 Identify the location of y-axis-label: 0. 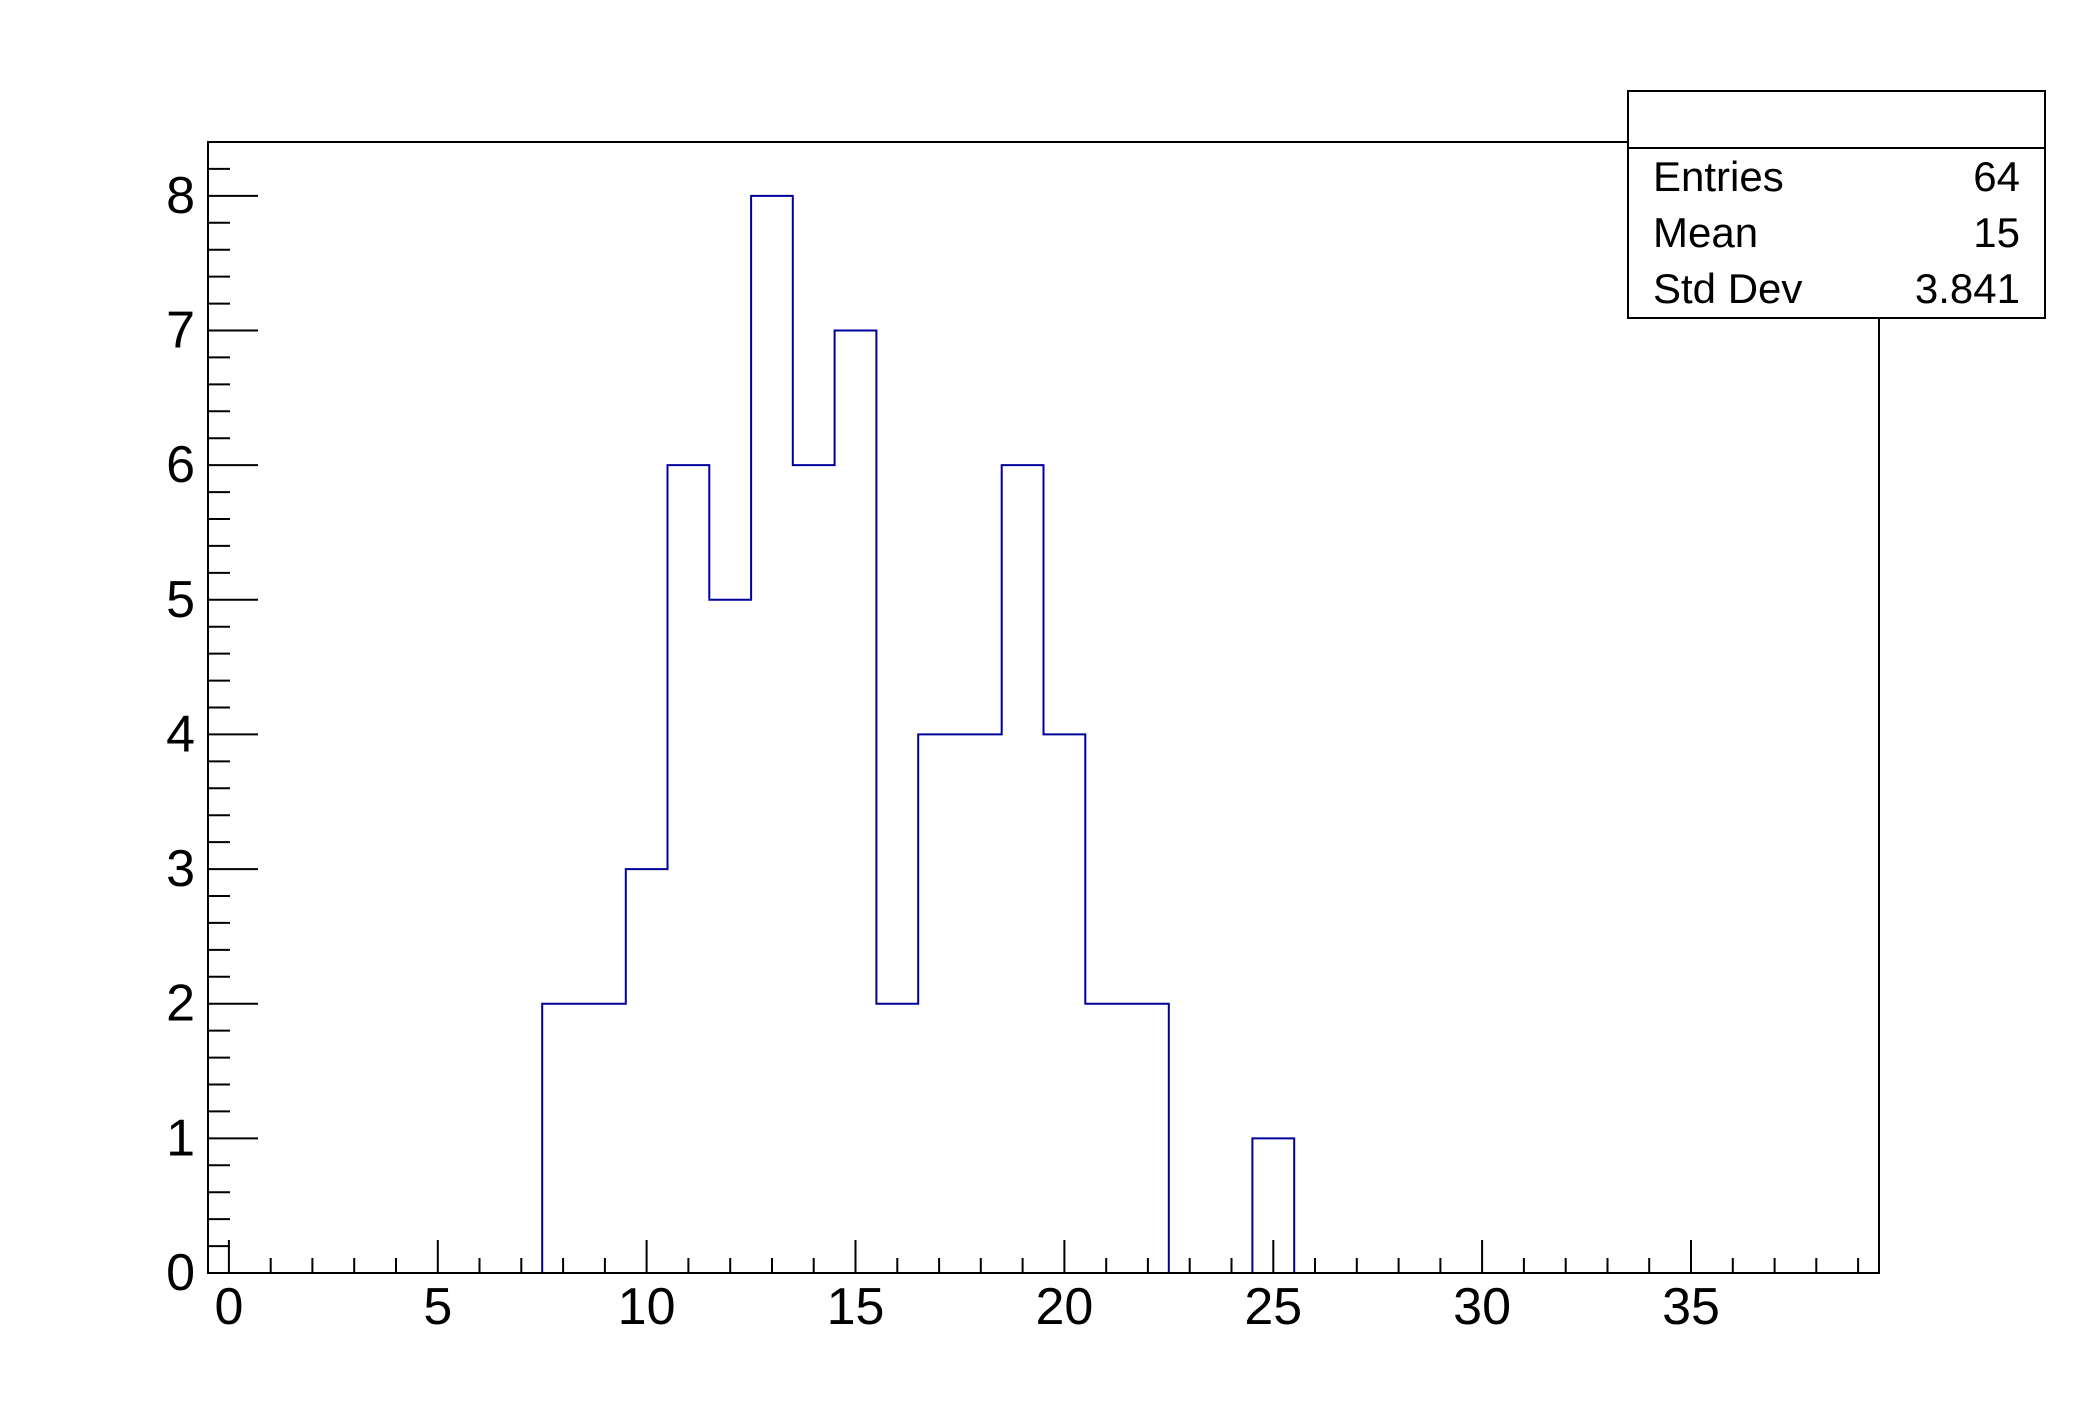
(180, 1273).